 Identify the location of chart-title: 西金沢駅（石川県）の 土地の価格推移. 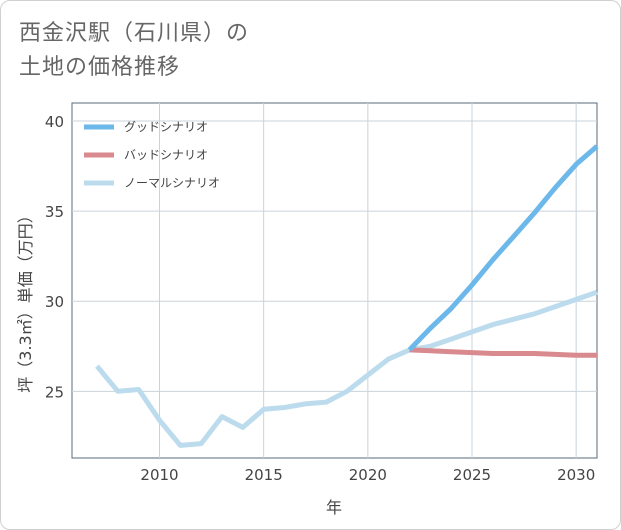
(134, 50).